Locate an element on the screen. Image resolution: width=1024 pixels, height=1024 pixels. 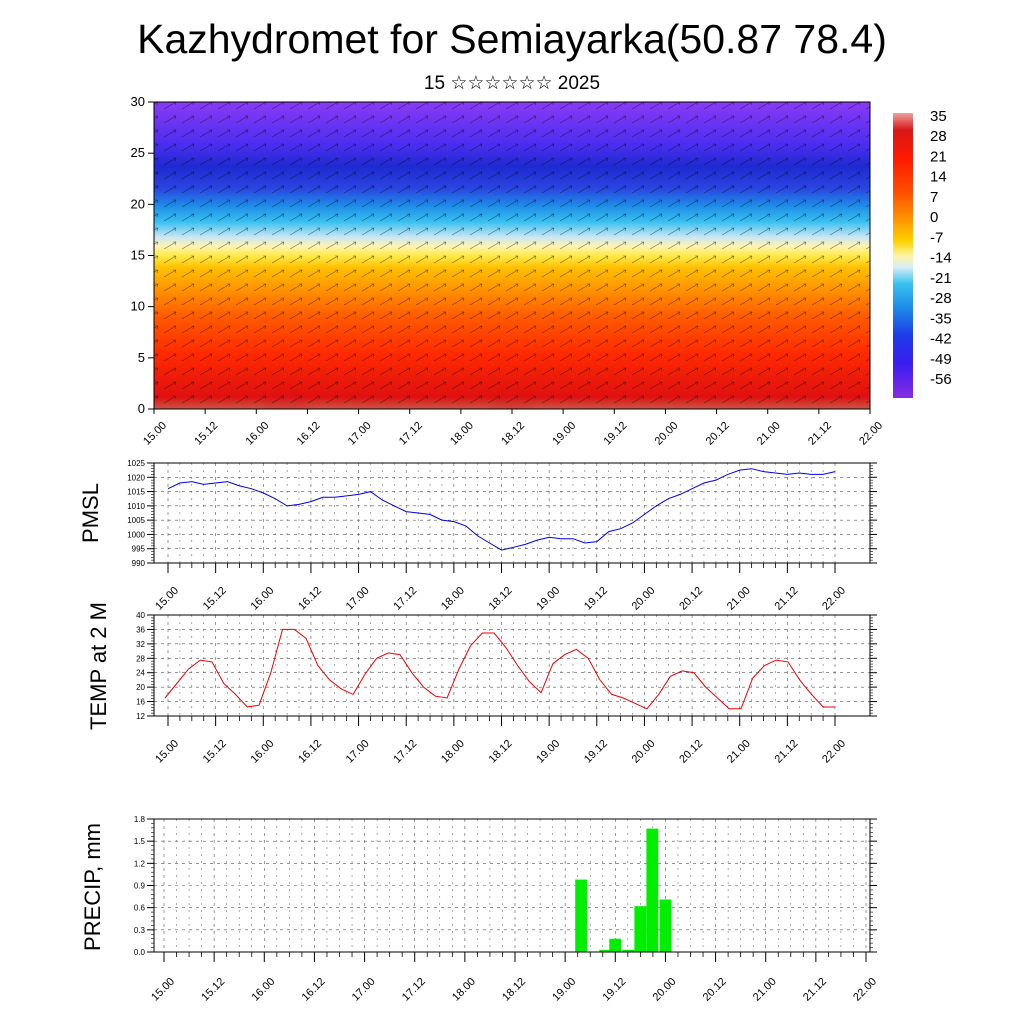
colorbar-label: -56 is located at coordinates (941, 379).